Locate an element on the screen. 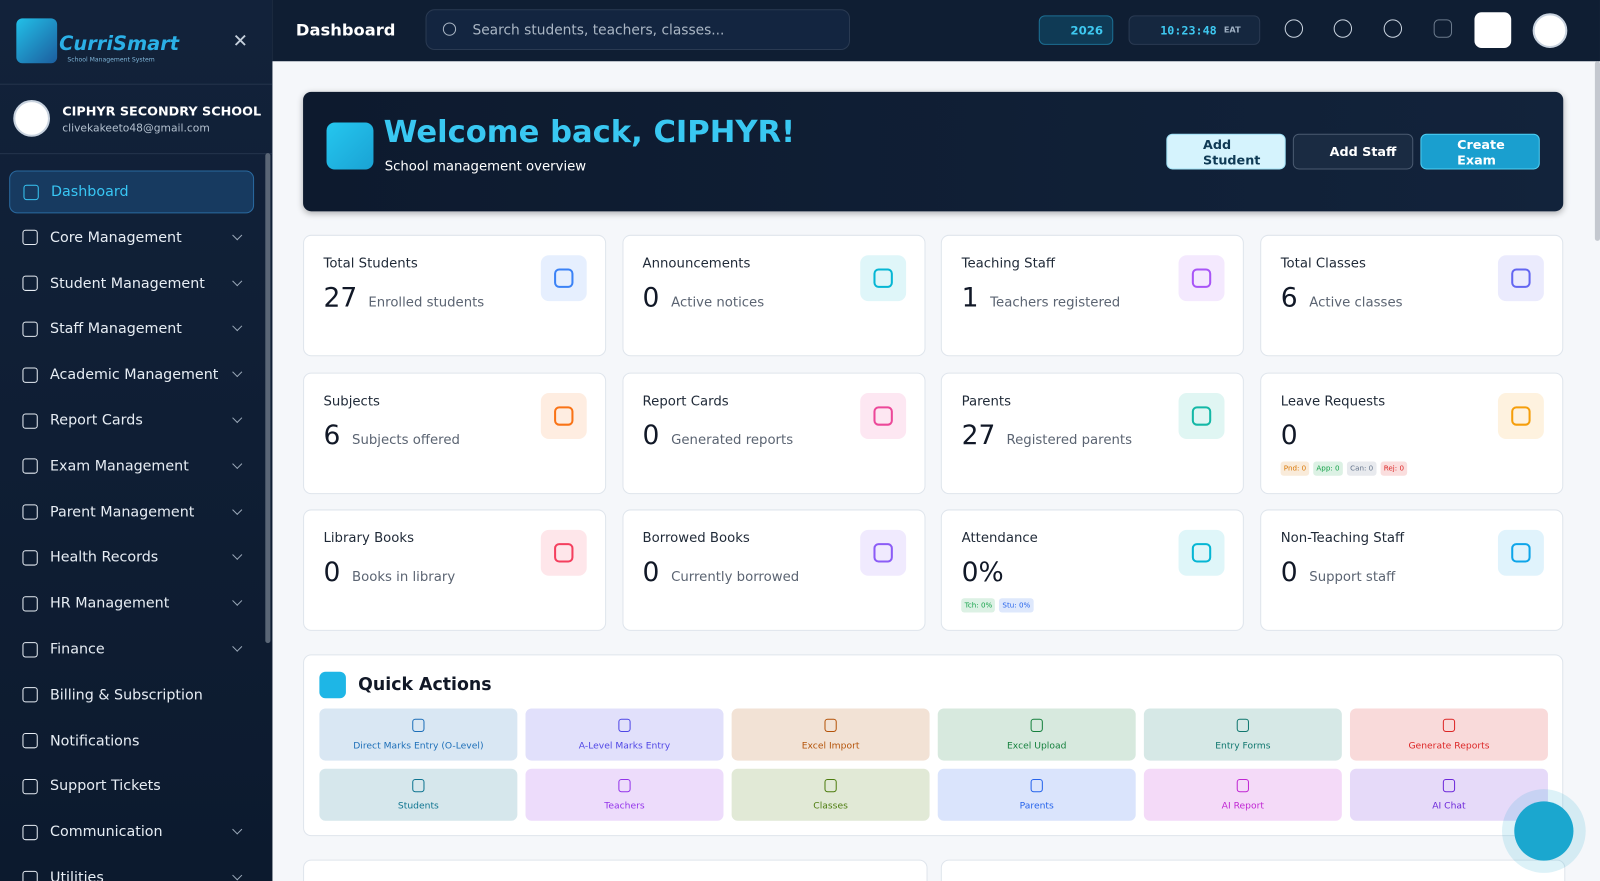 The width and height of the screenshot is (1600, 881). nav-item: Academic Management is located at coordinates (131, 374).